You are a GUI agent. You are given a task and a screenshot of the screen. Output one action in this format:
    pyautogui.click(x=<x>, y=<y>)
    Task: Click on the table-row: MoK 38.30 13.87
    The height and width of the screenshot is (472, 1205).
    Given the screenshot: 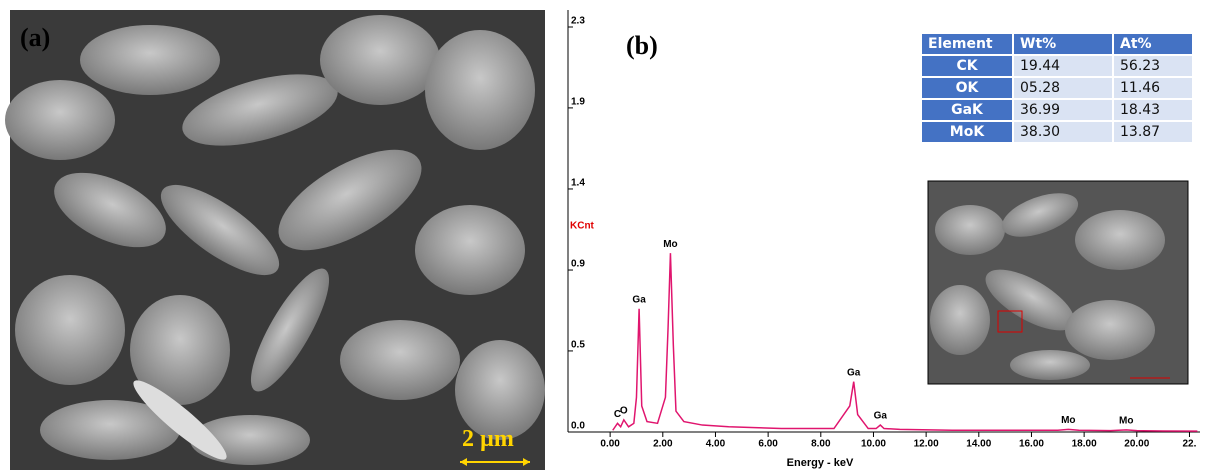 What is the action you would take?
    pyautogui.click(x=1057, y=132)
    